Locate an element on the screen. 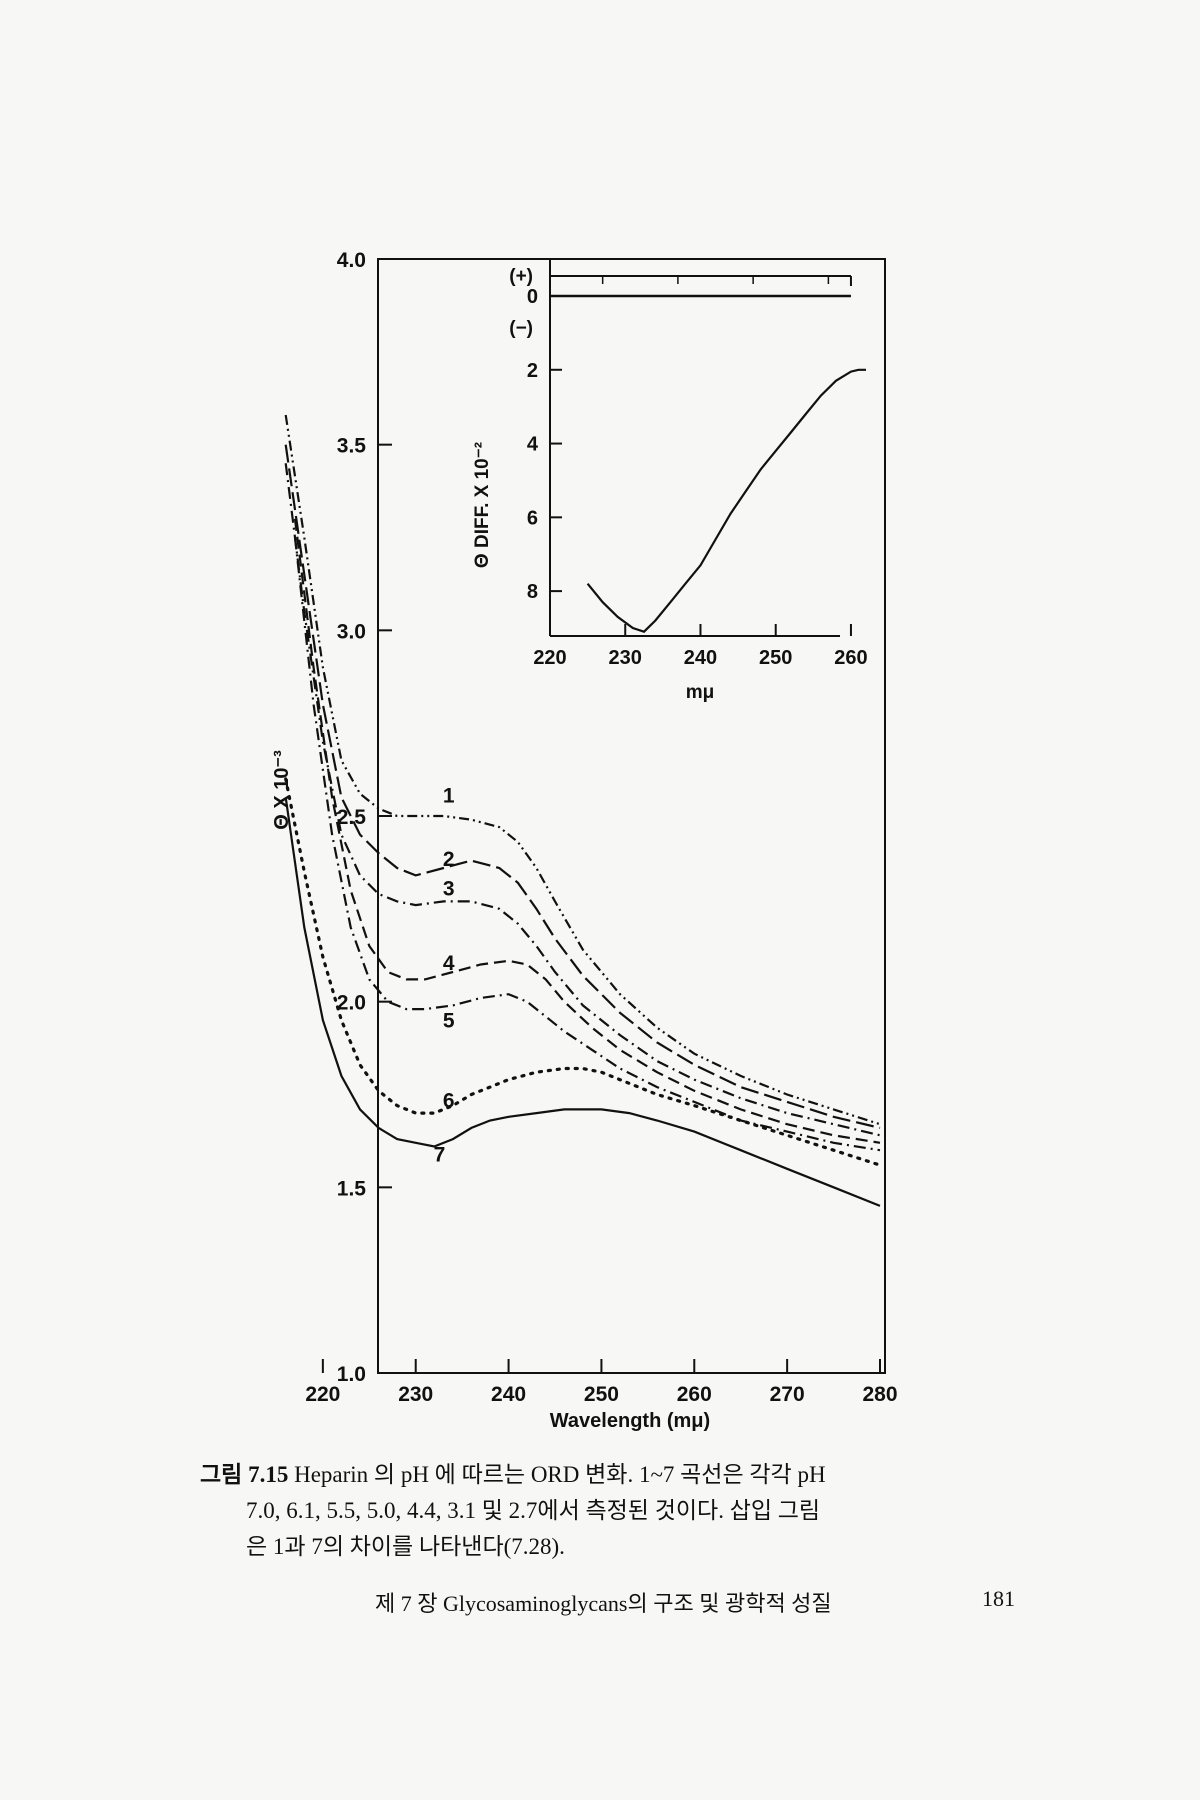 This screenshot has height=1800, width=1200. page-number: 181 is located at coordinates (998, 1598).